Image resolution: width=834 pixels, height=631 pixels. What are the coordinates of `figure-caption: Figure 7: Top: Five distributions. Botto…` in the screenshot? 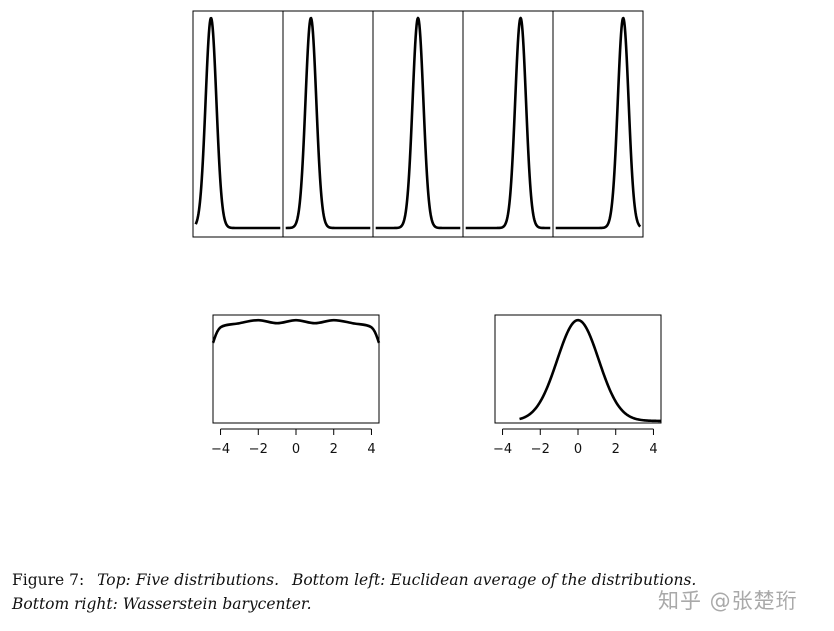 It's located at (419, 592).